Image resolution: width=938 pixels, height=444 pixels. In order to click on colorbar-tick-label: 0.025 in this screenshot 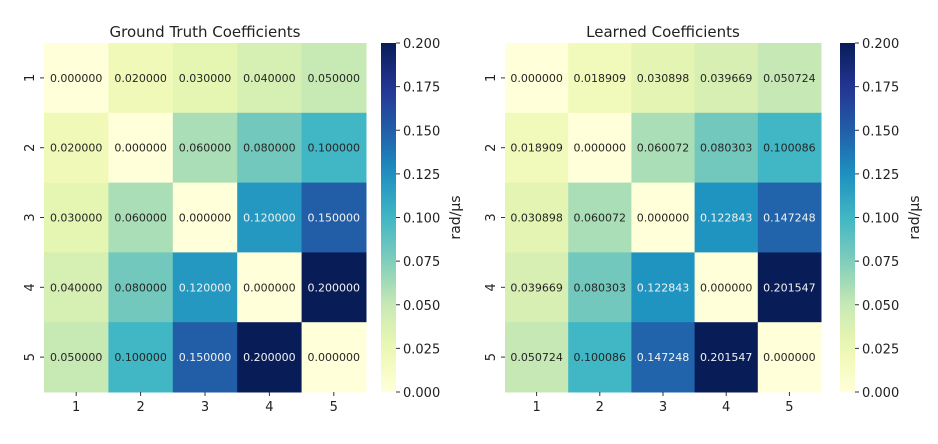, I will do `click(421, 349)`.